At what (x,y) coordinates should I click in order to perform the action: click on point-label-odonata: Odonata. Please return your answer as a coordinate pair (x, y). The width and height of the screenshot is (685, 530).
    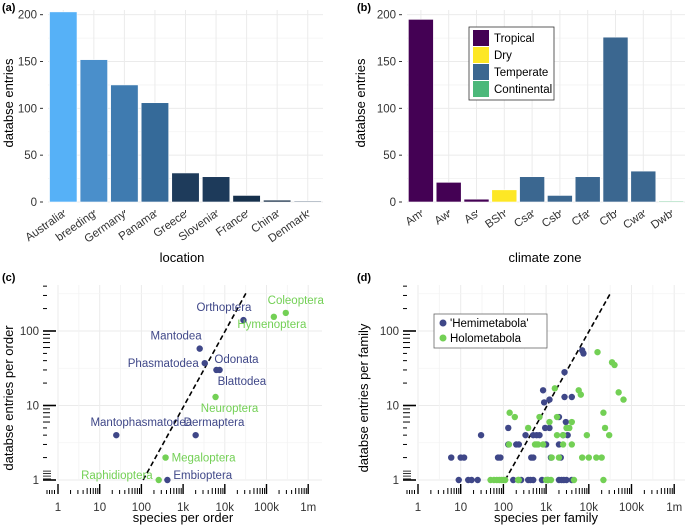
    Looking at the image, I should click on (236, 360).